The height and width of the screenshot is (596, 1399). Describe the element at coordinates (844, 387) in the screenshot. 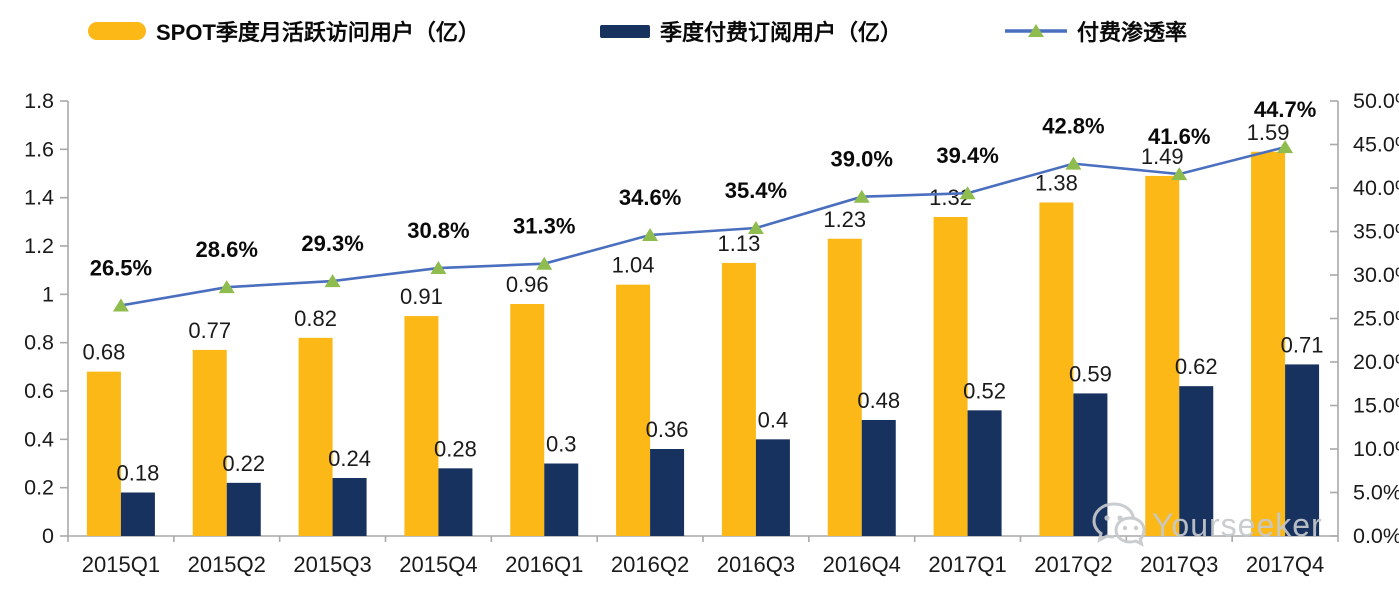

I see `bar-mau-2016Q4` at that location.